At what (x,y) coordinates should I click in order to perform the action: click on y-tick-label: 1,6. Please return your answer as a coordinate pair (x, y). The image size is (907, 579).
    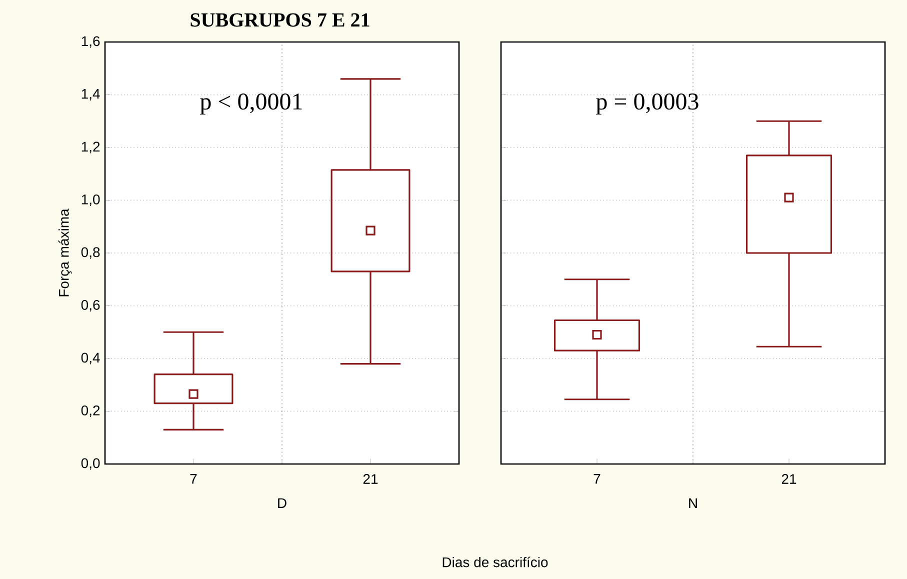
    Looking at the image, I should click on (91, 42).